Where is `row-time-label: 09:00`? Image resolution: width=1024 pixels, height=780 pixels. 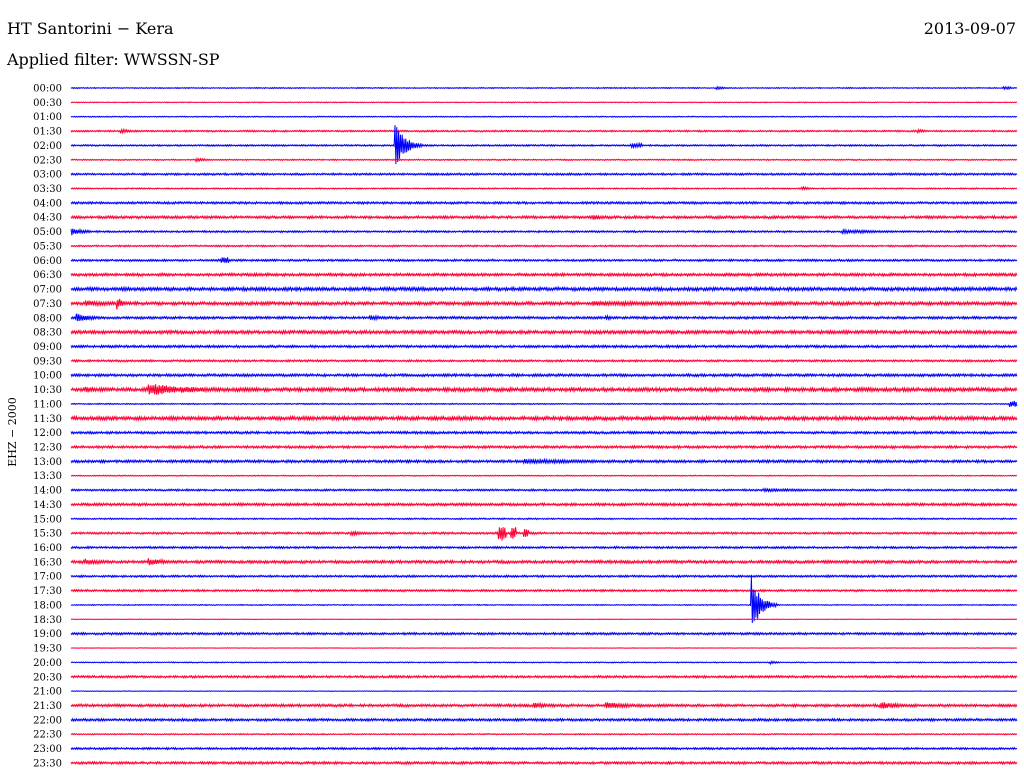 row-time-label: 09:00 is located at coordinates (47, 347).